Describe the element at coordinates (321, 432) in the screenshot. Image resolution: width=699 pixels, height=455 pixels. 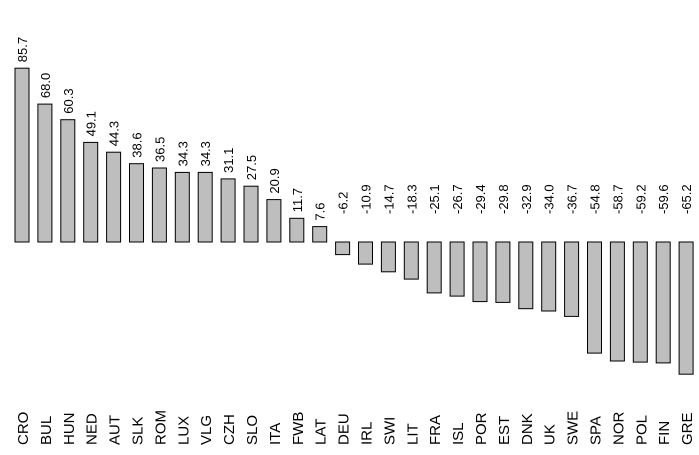
I see `category-label-lat: LAT` at that location.